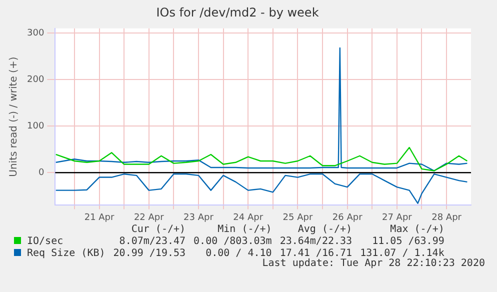 Image resolution: width=497 pixels, height=292 pixels. I want to click on text: 131.07 / 1.14k, so click(401, 253).